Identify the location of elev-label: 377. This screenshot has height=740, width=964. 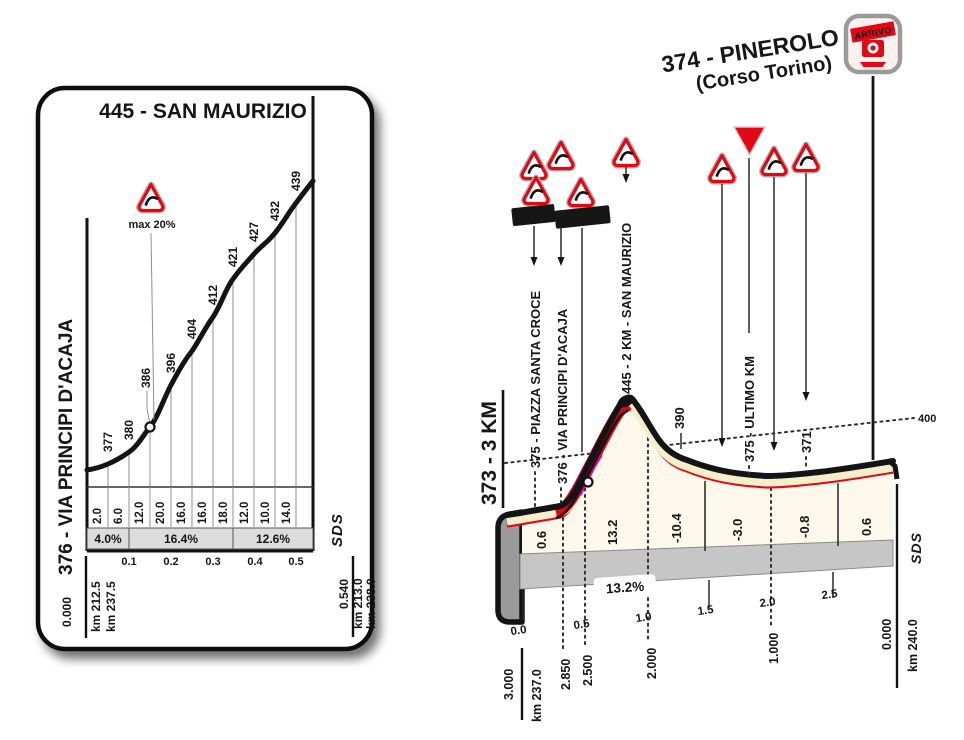
(108, 442).